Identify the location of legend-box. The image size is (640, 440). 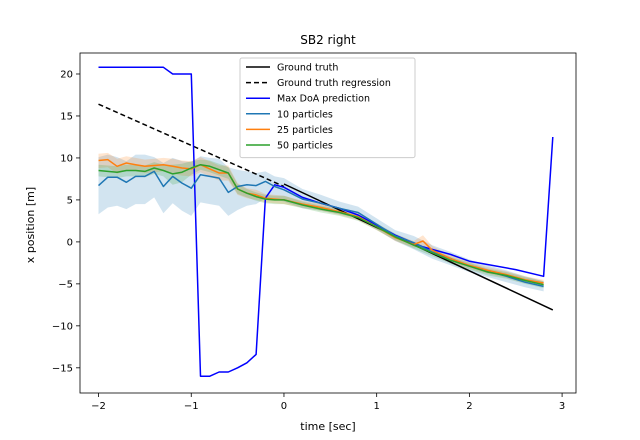
(327, 108).